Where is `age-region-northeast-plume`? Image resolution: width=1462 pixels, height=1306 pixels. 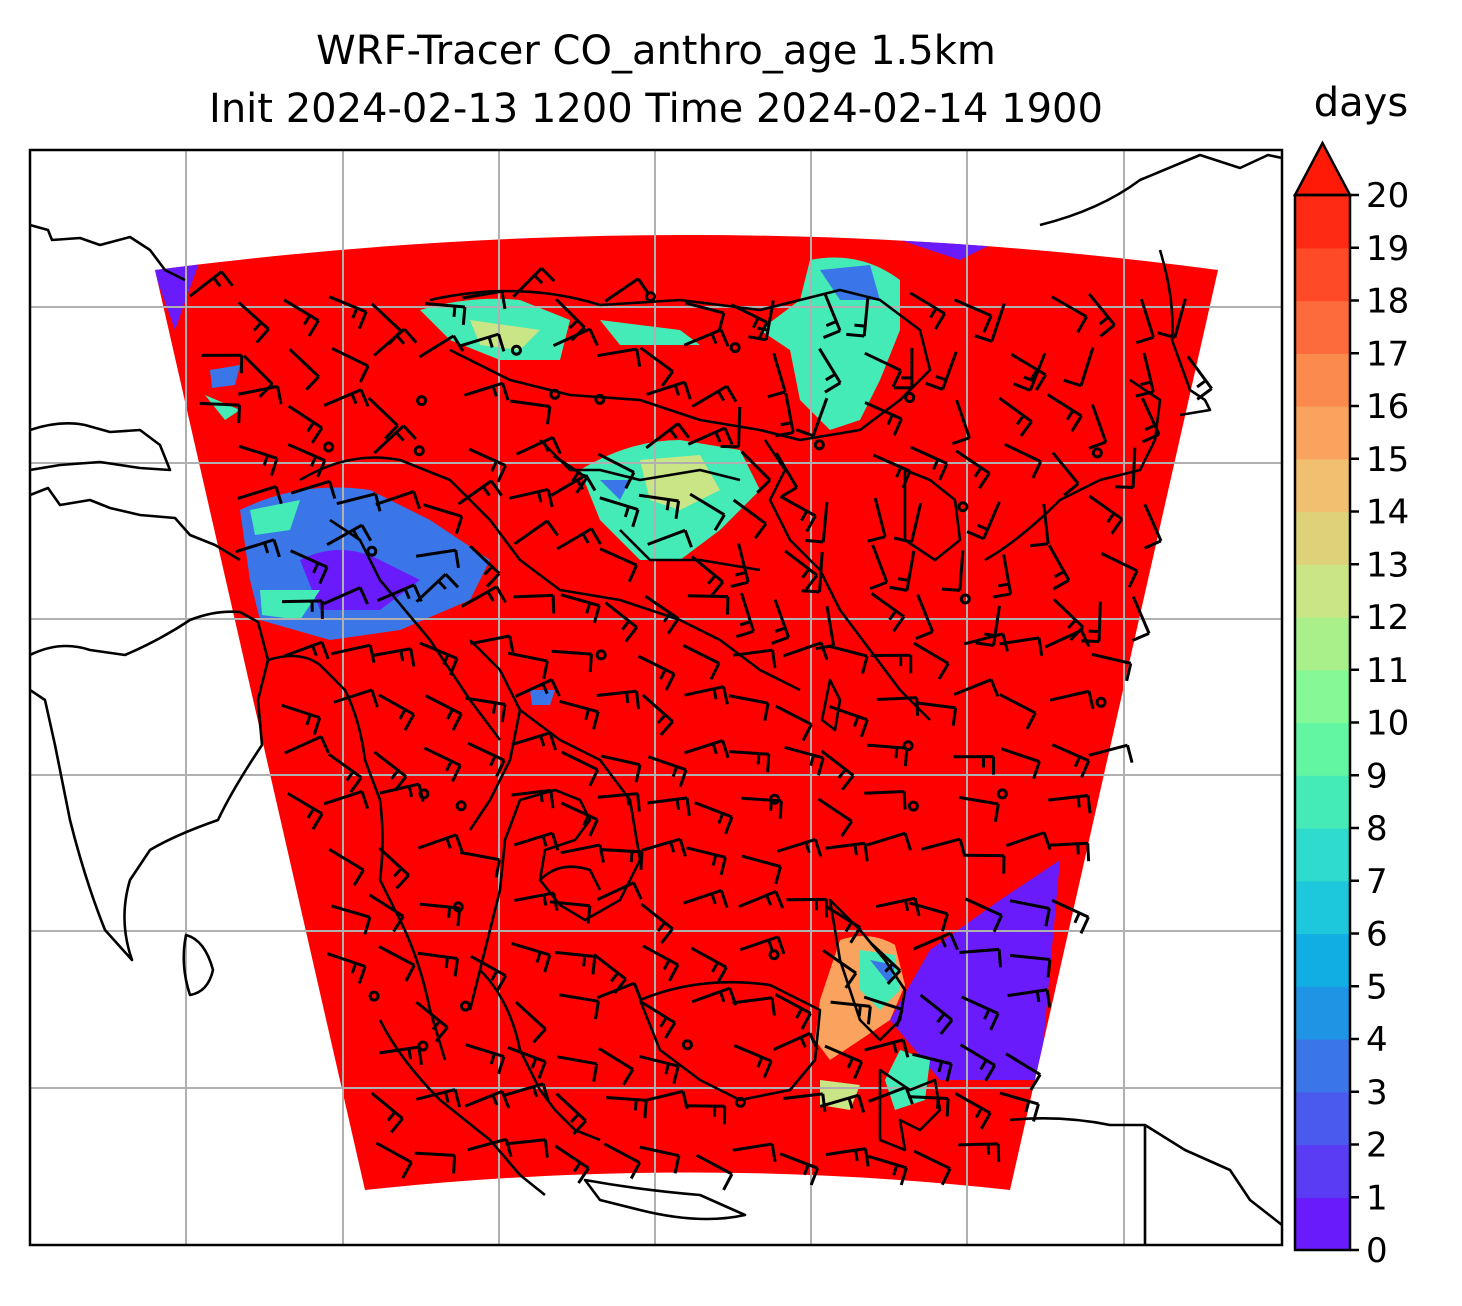 age-region-northeast-plume is located at coordinates (830, 343).